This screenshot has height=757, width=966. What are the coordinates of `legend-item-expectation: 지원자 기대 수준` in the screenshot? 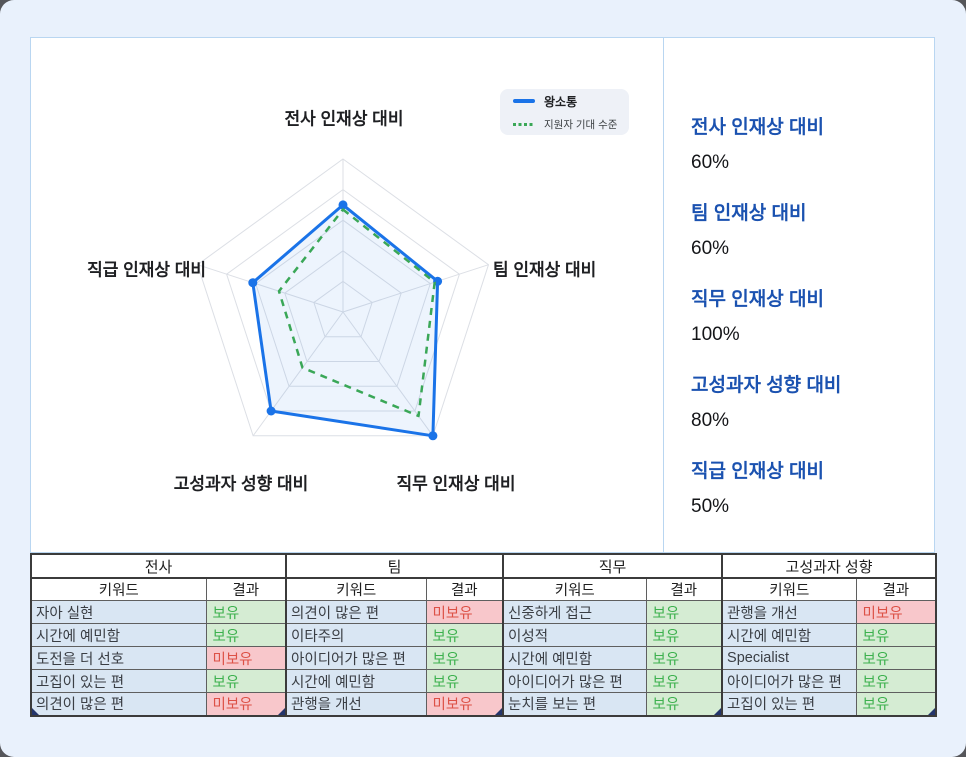 It's located at (571, 124).